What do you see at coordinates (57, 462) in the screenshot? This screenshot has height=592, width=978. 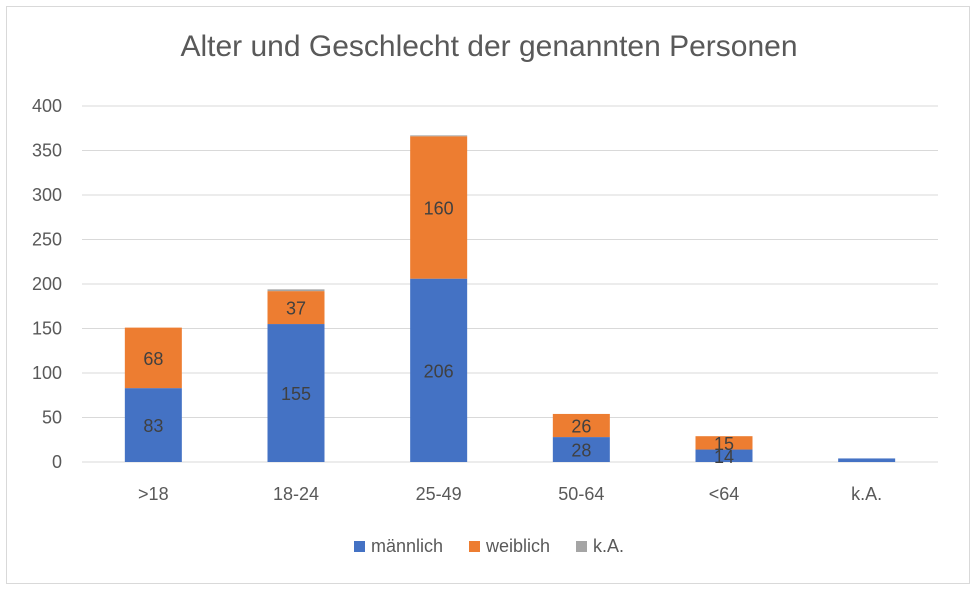 I see `y-tick-label-0: 0` at bounding box center [57, 462].